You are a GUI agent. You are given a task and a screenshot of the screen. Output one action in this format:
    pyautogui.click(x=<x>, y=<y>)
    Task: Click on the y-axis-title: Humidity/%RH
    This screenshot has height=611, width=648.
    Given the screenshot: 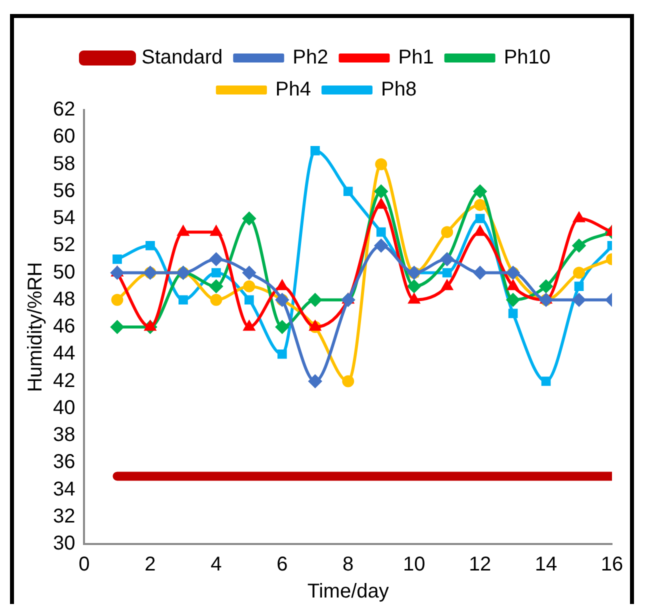 What is the action you would take?
    pyautogui.click(x=35, y=327)
    